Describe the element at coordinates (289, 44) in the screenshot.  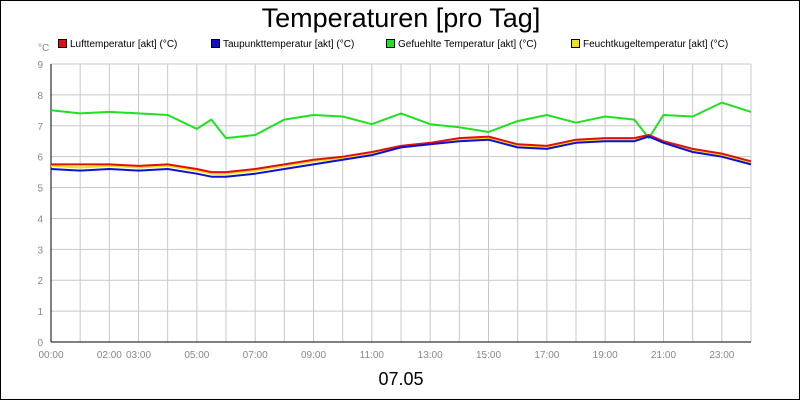
I see `legend-label: Taupunkttemperatur [akt] (°C)` at that location.